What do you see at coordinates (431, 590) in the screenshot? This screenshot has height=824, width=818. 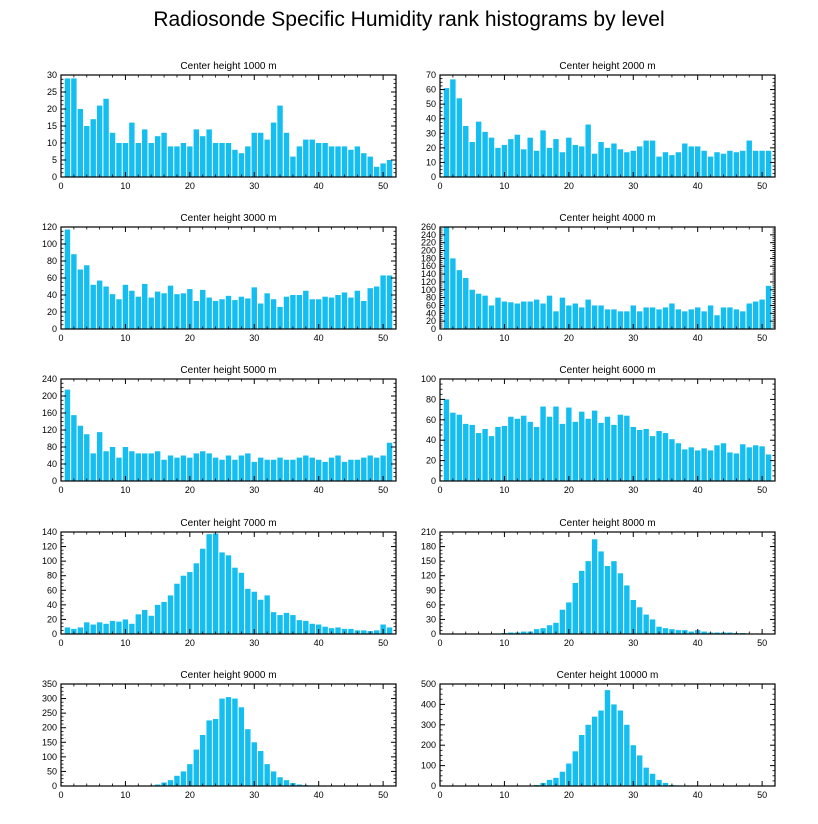 I see `y-tick-label: 90` at bounding box center [431, 590].